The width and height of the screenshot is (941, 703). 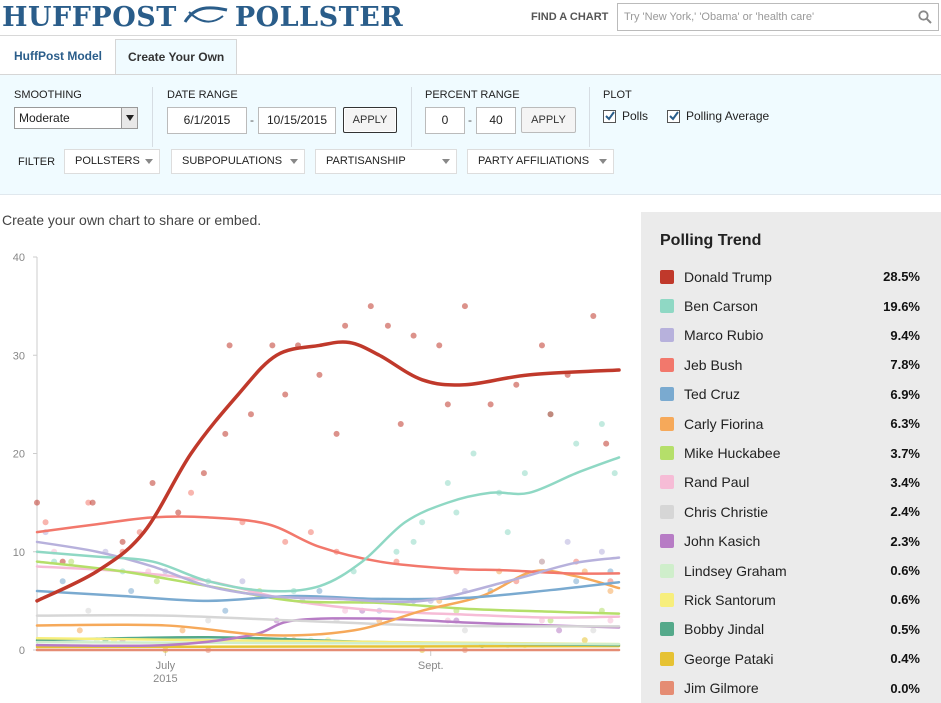 I want to click on legend-value: 19.6%, so click(x=901, y=306).